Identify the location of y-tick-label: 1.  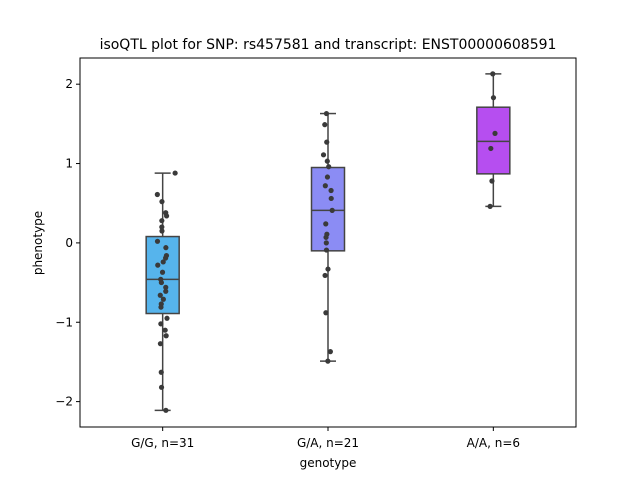
(69, 164).